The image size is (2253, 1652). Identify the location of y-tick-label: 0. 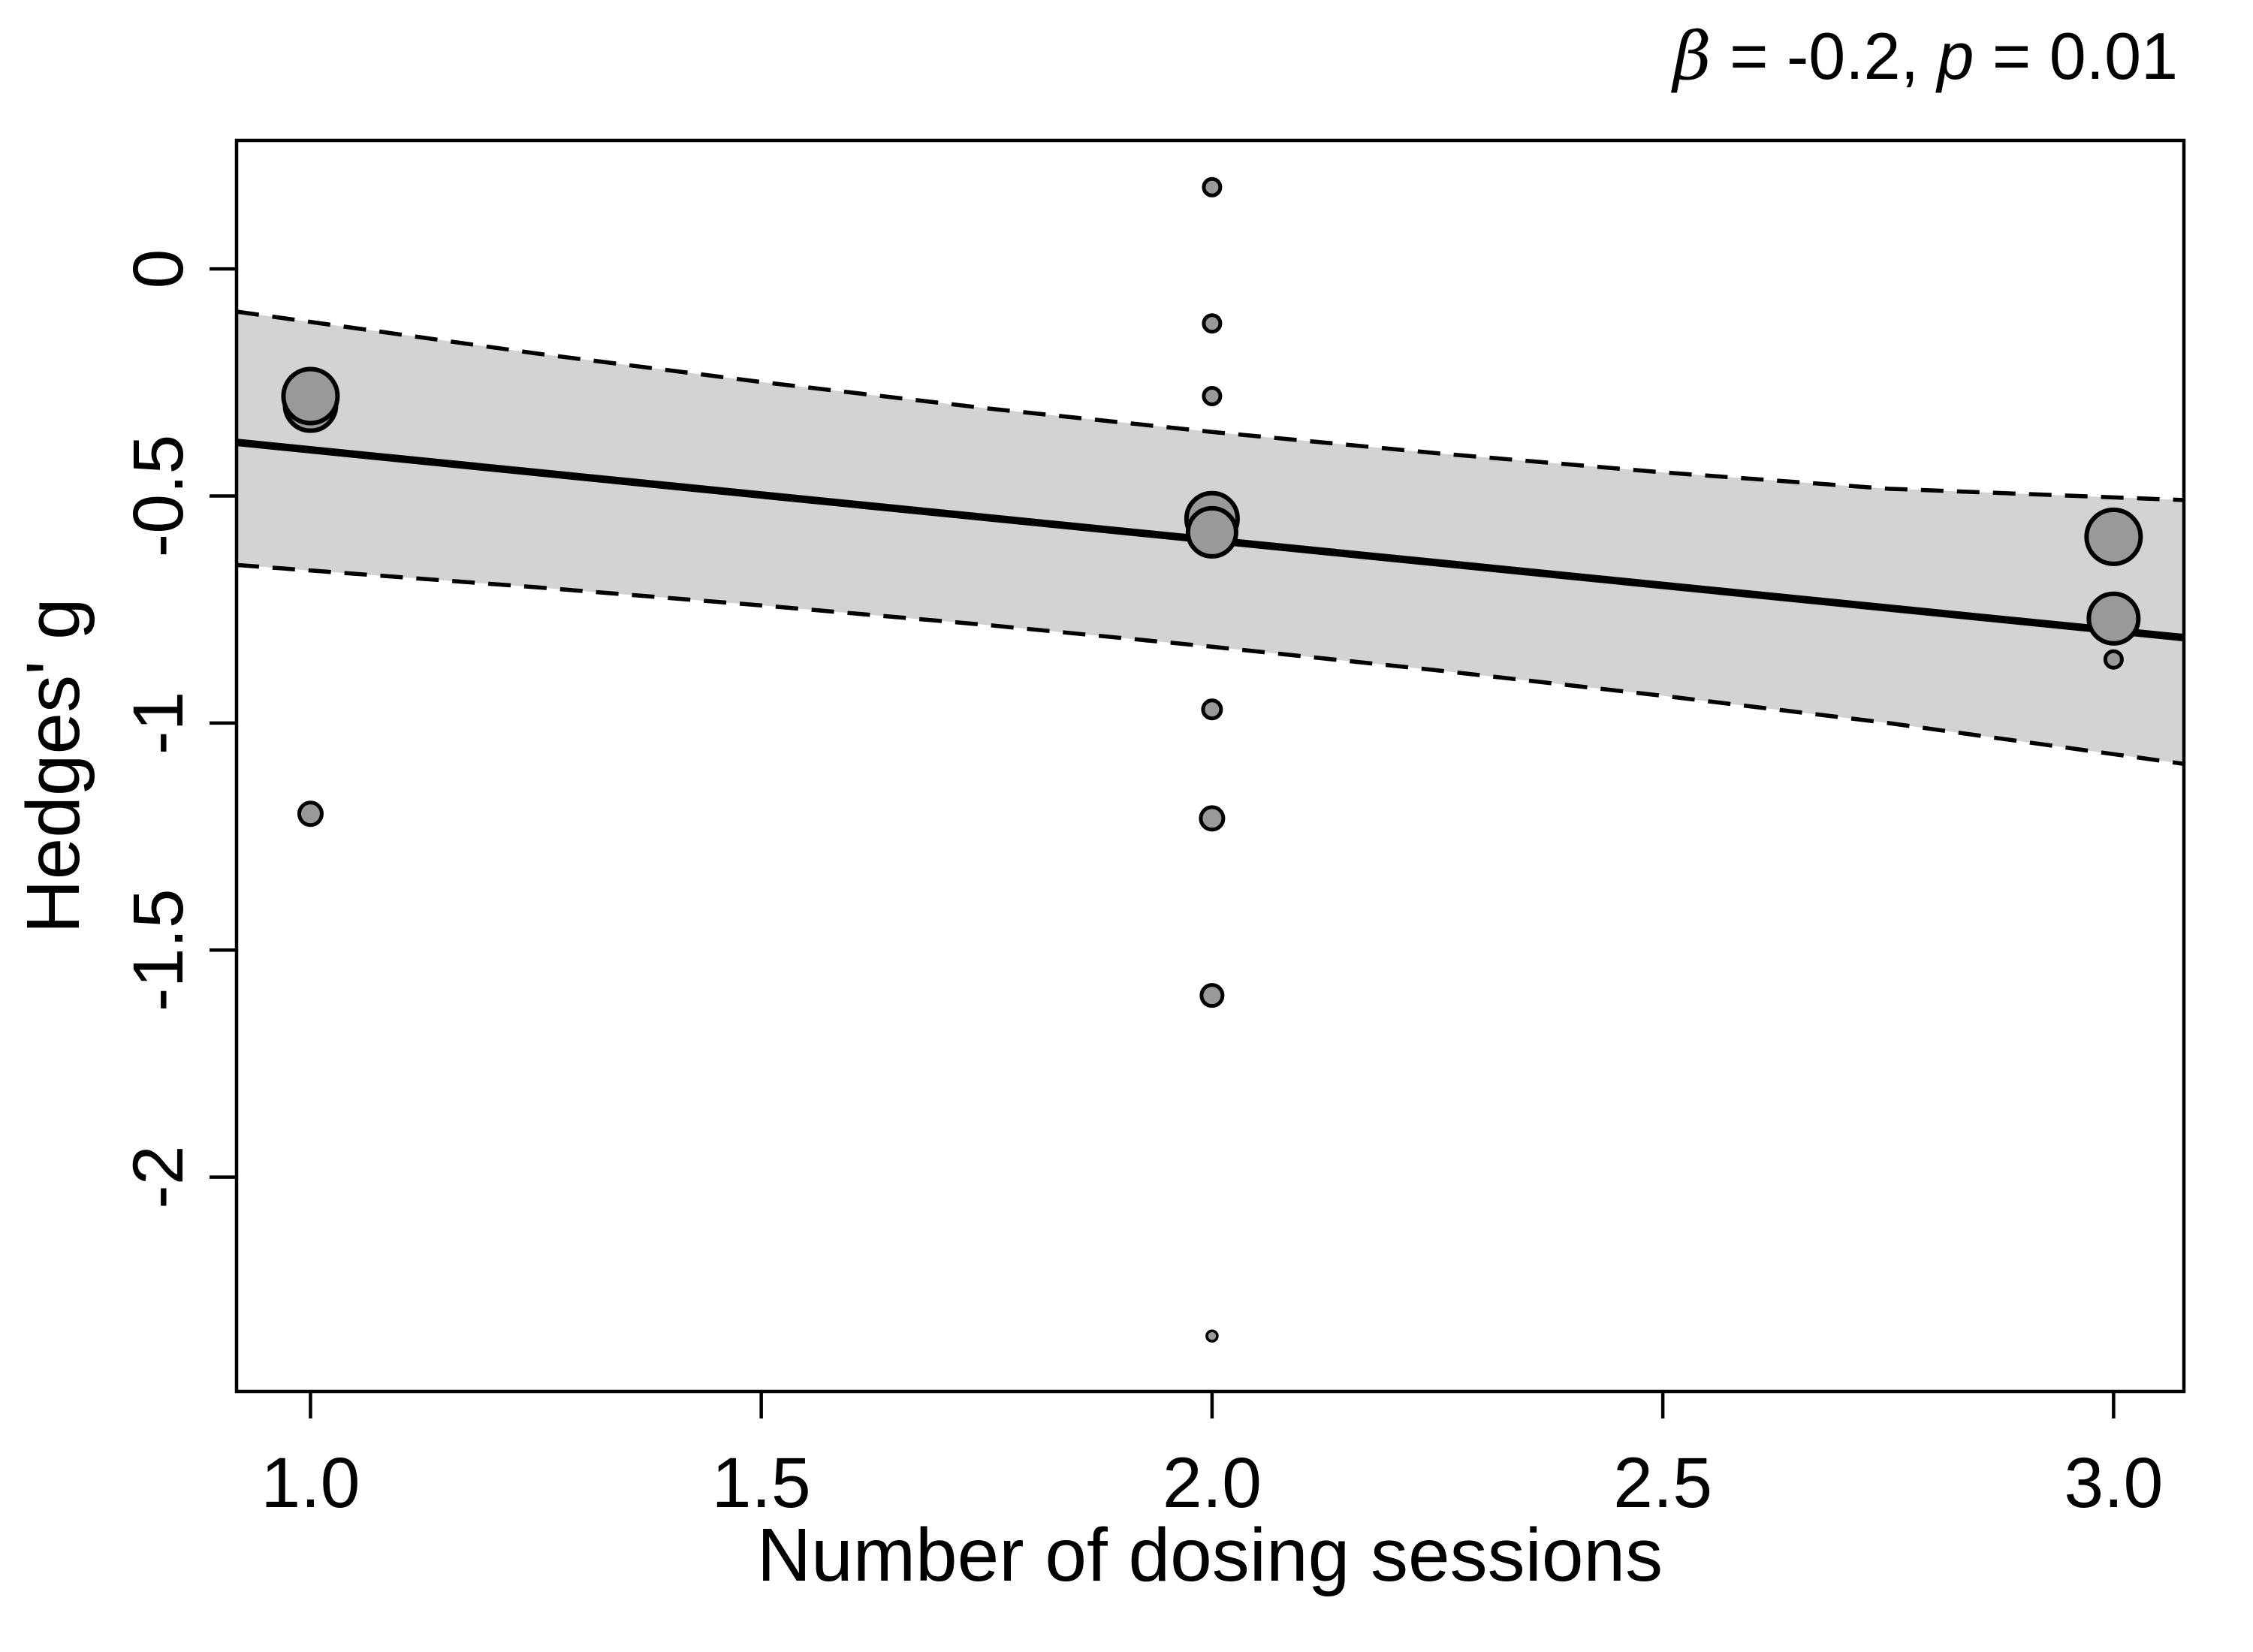
(158, 269).